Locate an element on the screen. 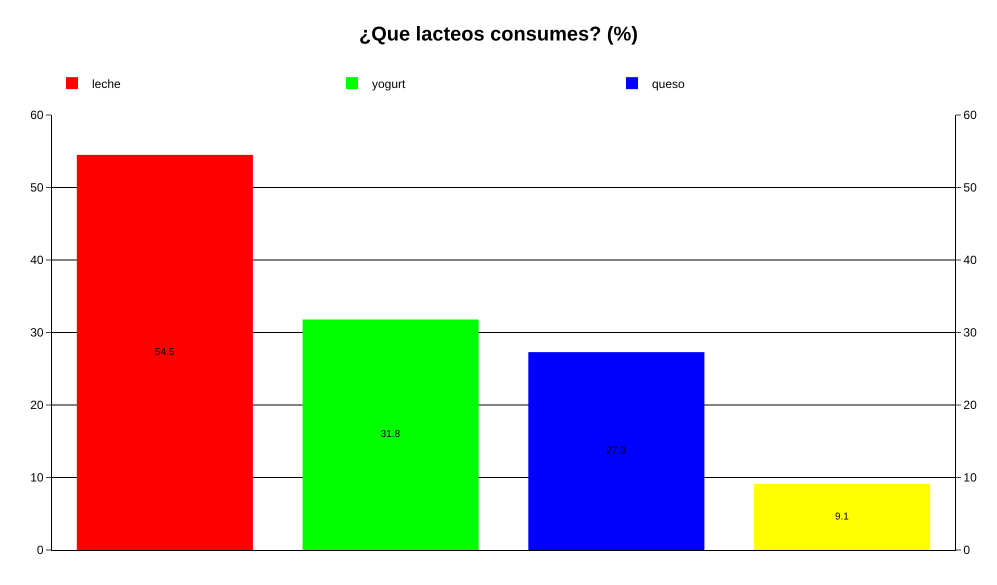  legend-label: leche is located at coordinates (107, 83).